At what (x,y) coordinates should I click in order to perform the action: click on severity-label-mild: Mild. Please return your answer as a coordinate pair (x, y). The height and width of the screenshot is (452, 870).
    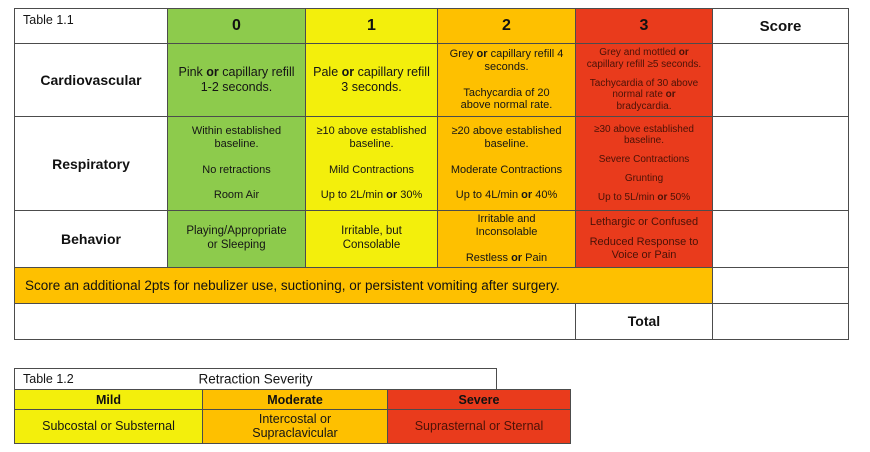
    Looking at the image, I should click on (108, 399).